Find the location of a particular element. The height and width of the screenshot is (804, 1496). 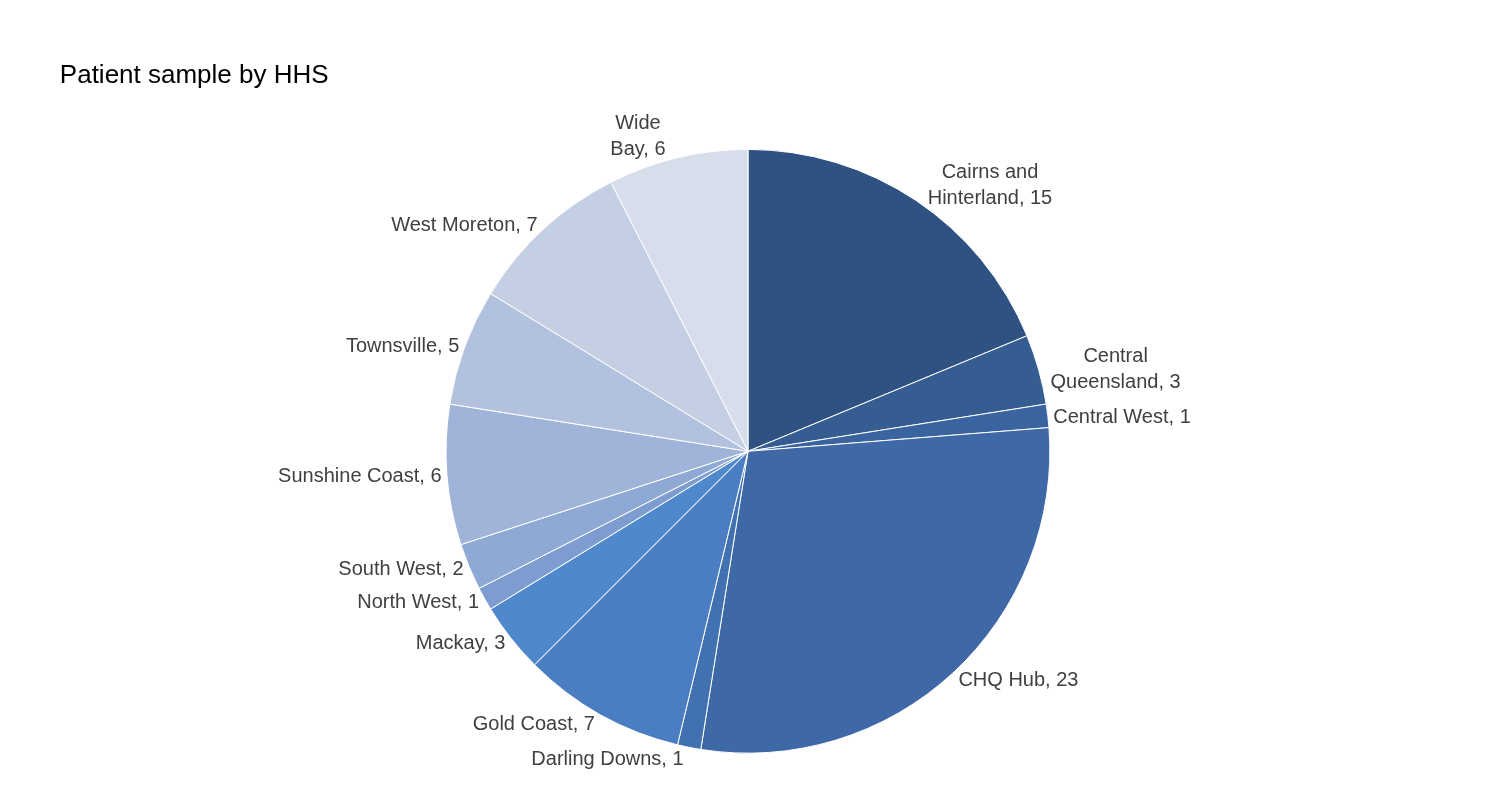

slice-label: South West, 2 is located at coordinates (401, 568).